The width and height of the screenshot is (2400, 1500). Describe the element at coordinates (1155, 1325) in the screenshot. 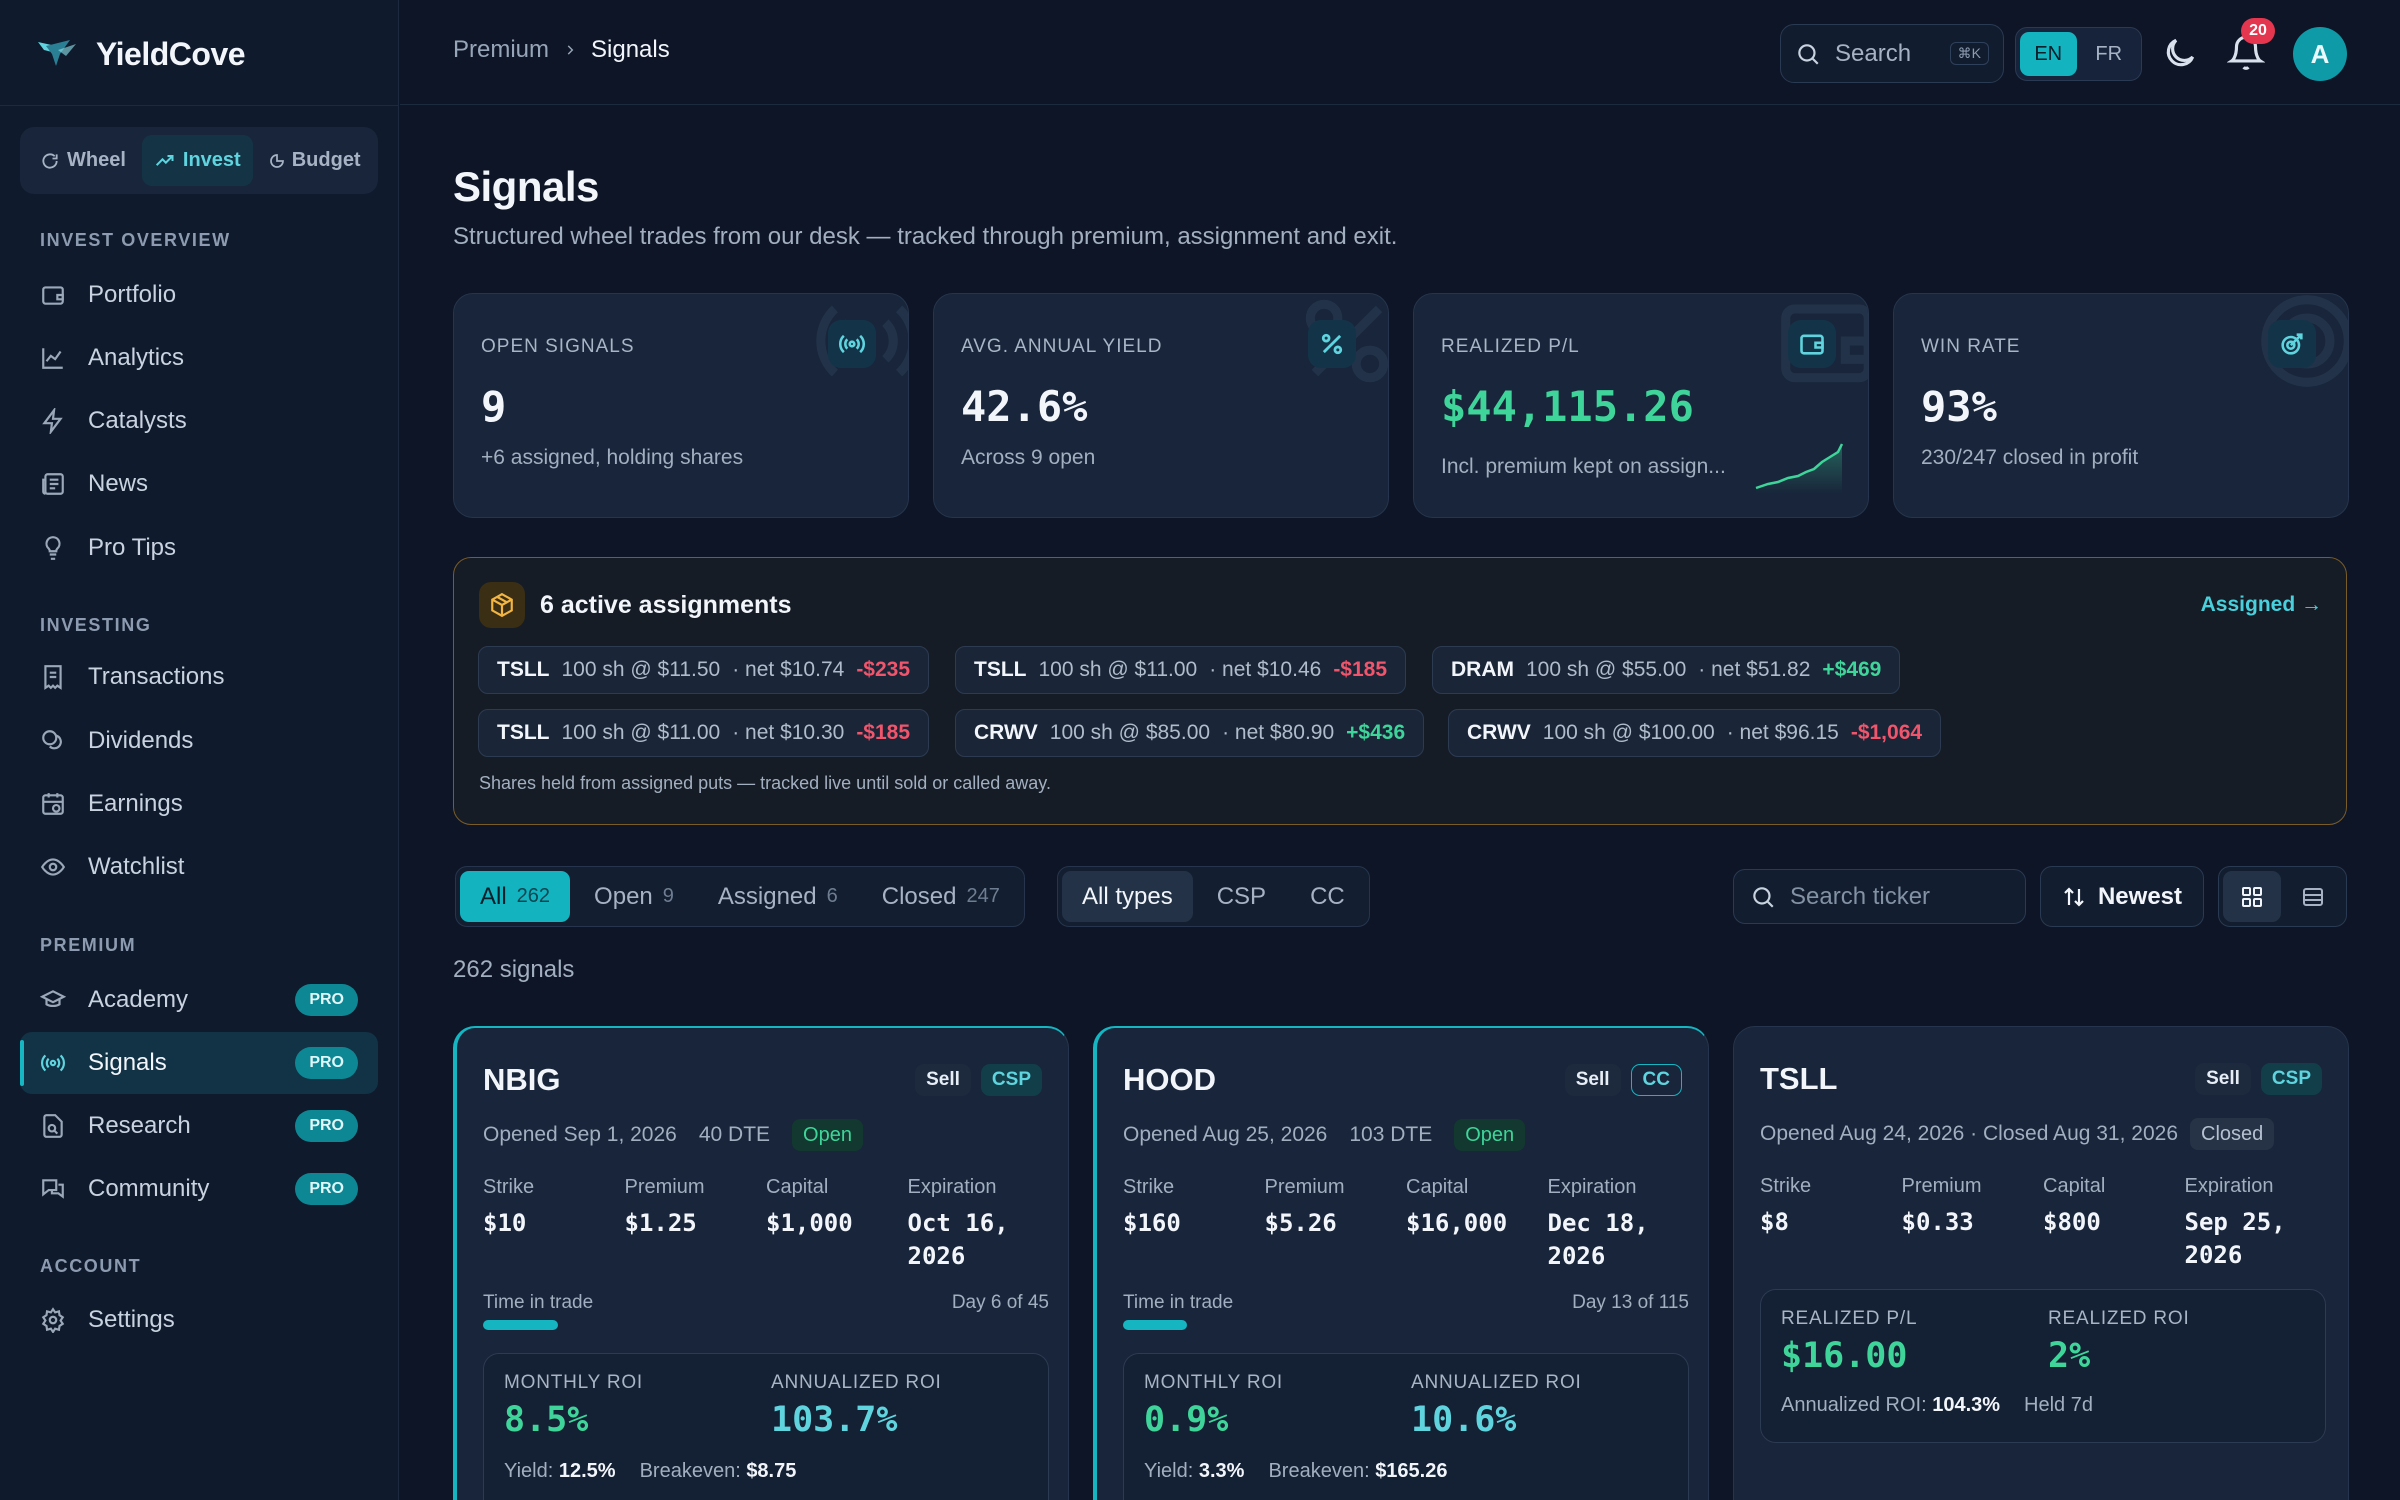

I see `progress-fill` at that location.